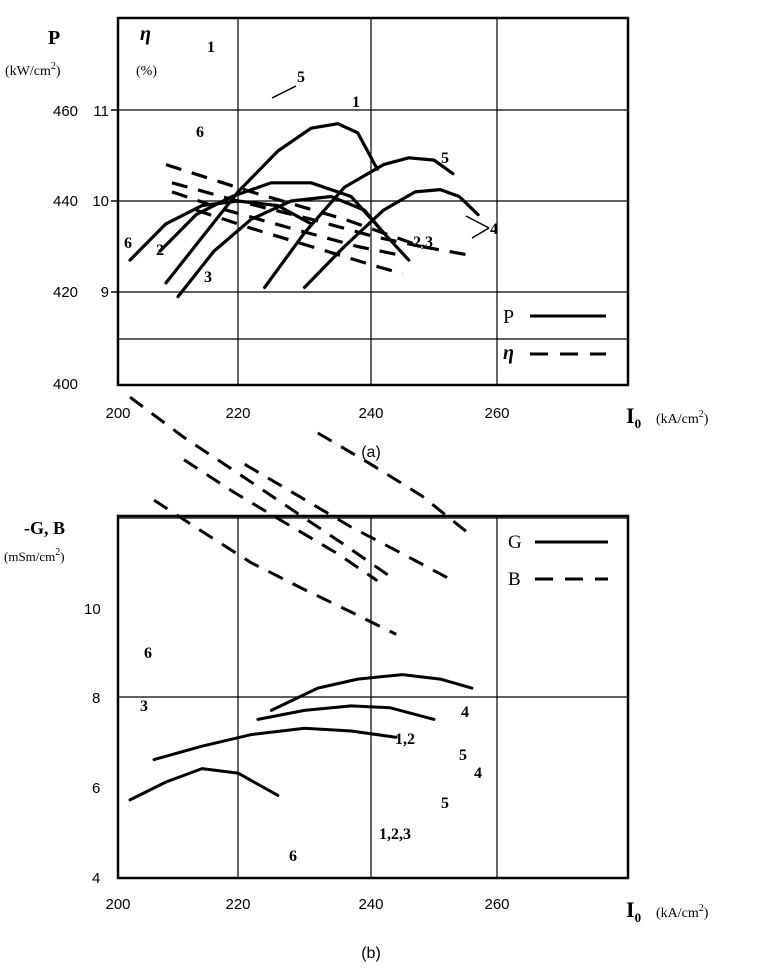 The width and height of the screenshot is (771, 974). What do you see at coordinates (96, 878) in the screenshot?
I see `panel-b-ytick-label: 4` at bounding box center [96, 878].